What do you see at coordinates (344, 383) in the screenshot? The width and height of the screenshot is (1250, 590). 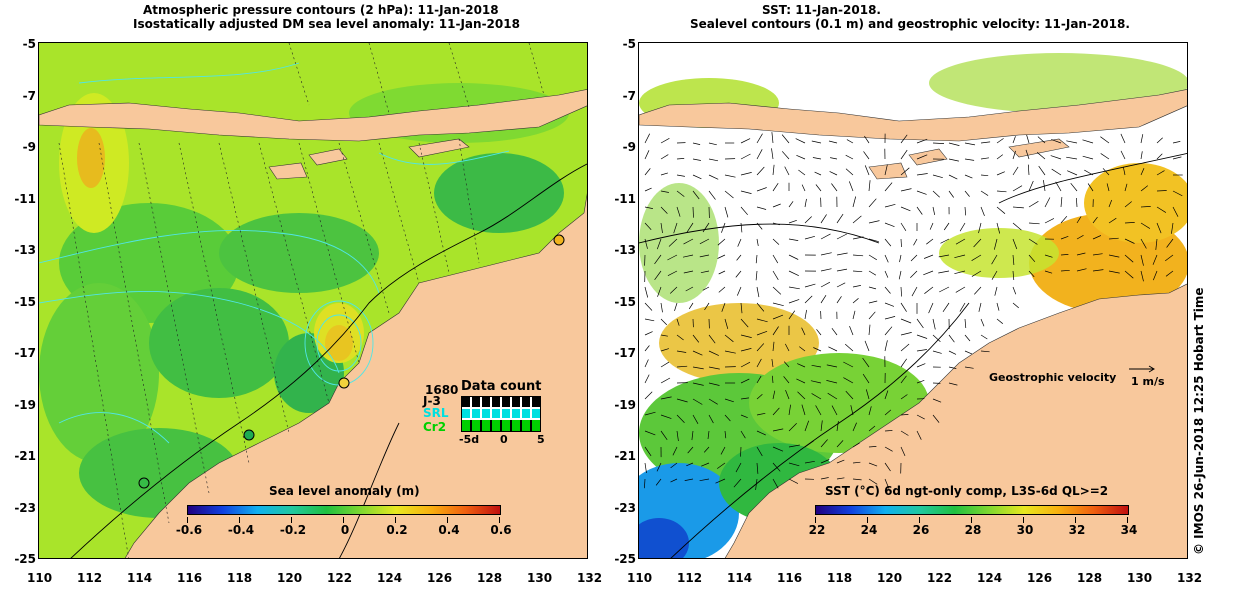 I see `tide-gauge-marker` at bounding box center [344, 383].